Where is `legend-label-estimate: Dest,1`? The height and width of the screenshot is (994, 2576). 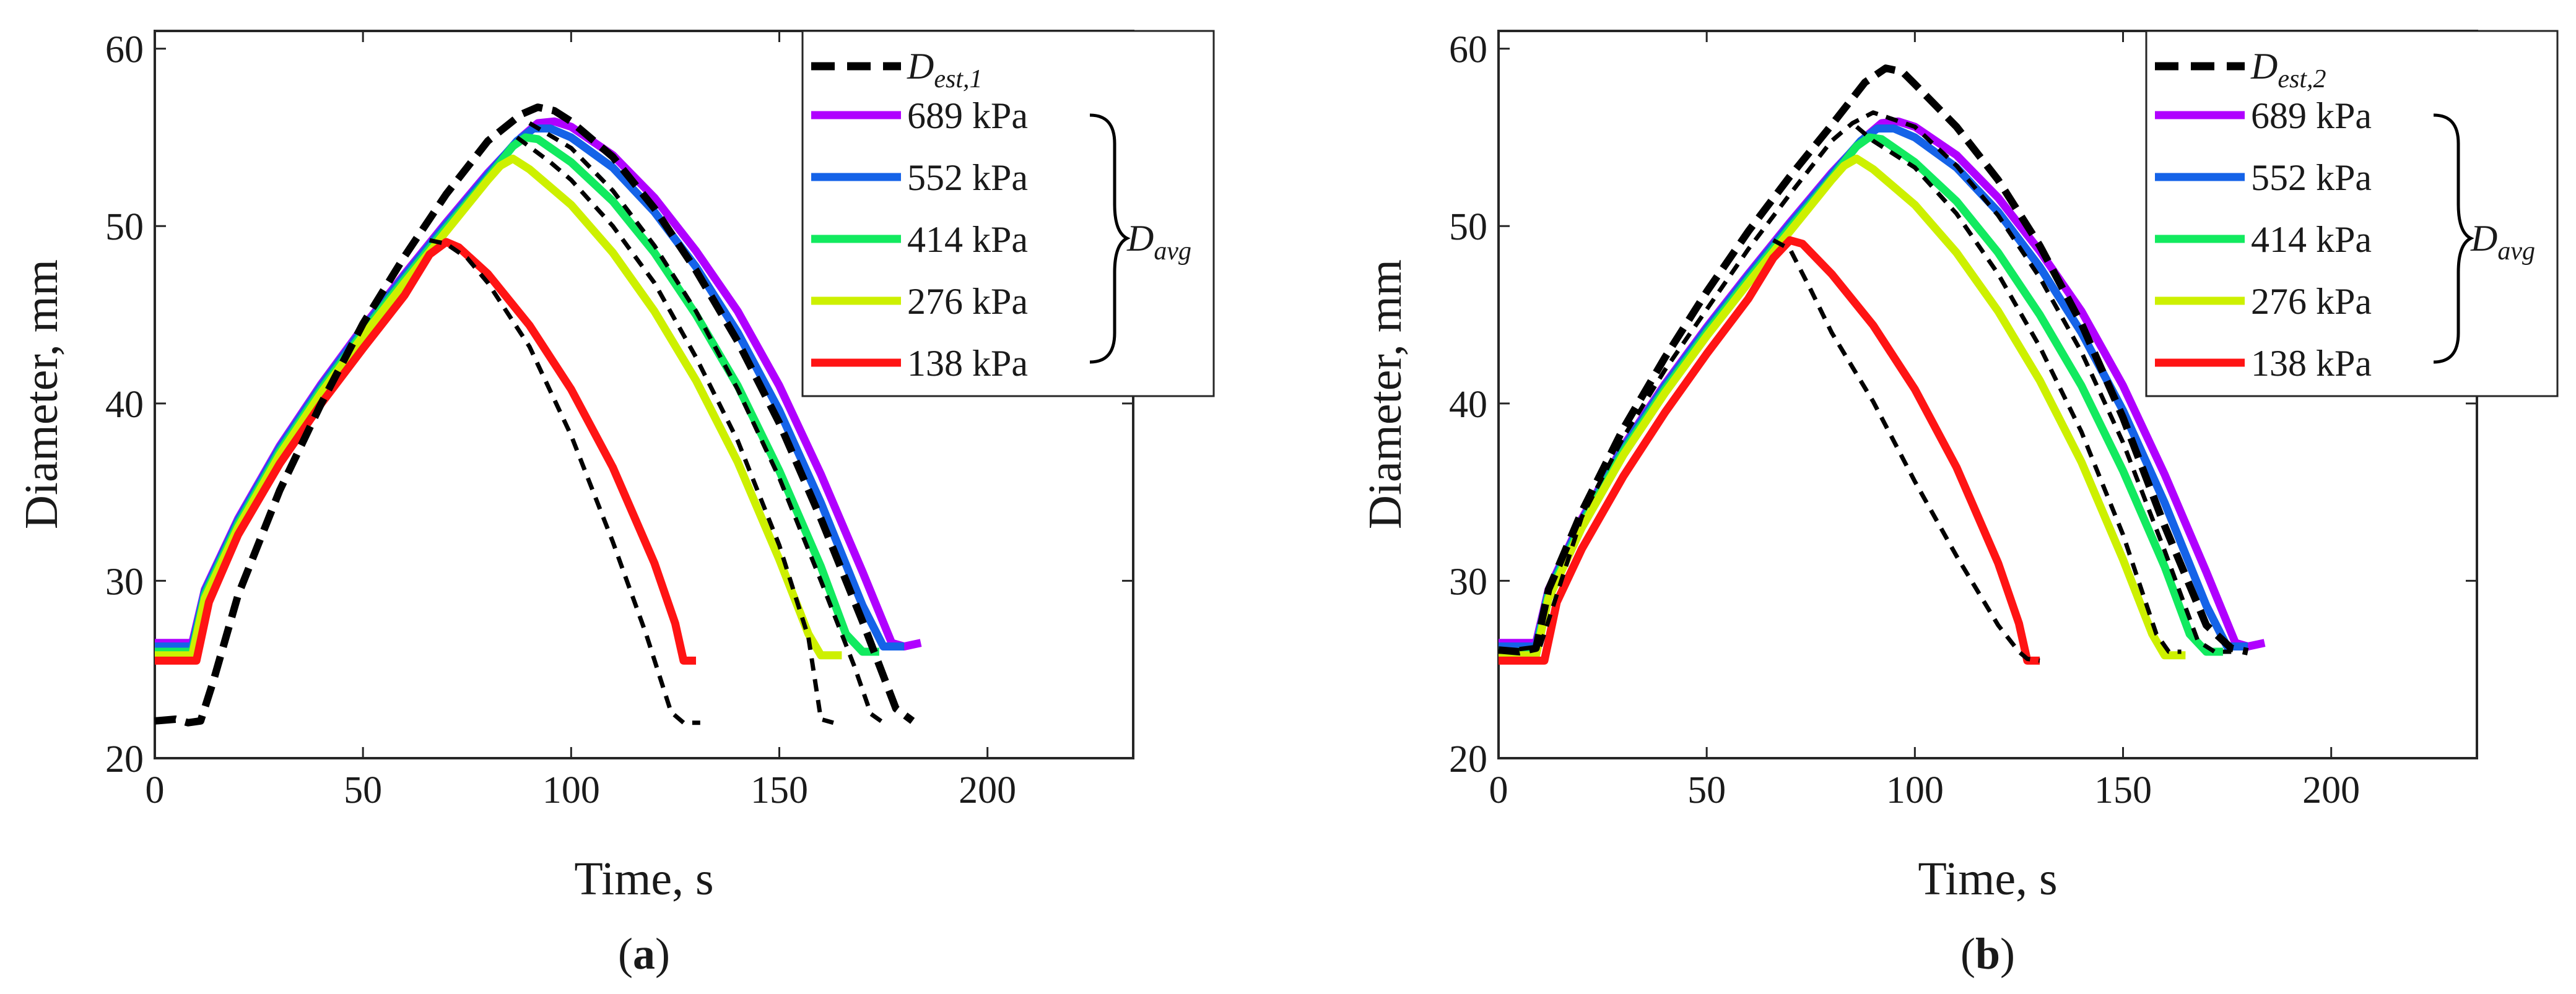
legend-label-estimate: Dest,1 is located at coordinates (945, 69).